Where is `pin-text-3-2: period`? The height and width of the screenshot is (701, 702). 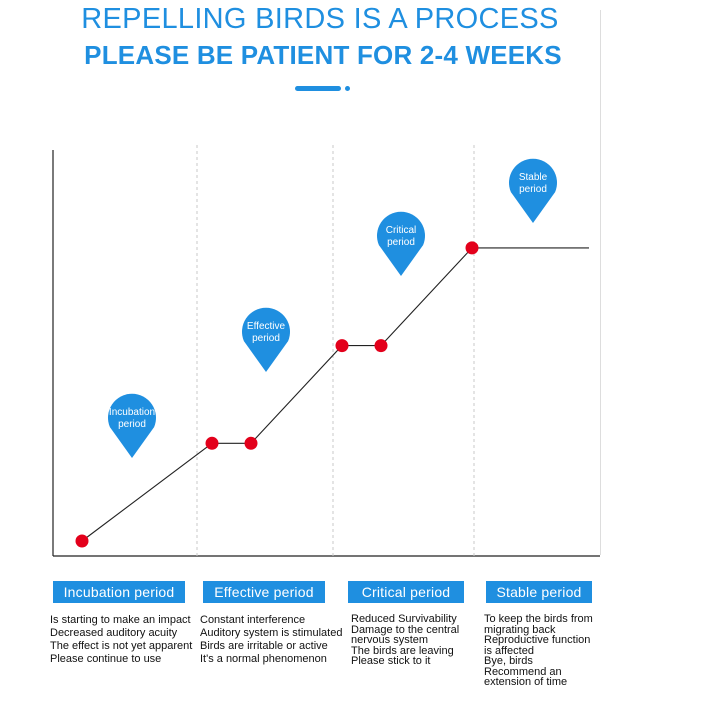
pin-text-3-2: period is located at coordinates (401, 242).